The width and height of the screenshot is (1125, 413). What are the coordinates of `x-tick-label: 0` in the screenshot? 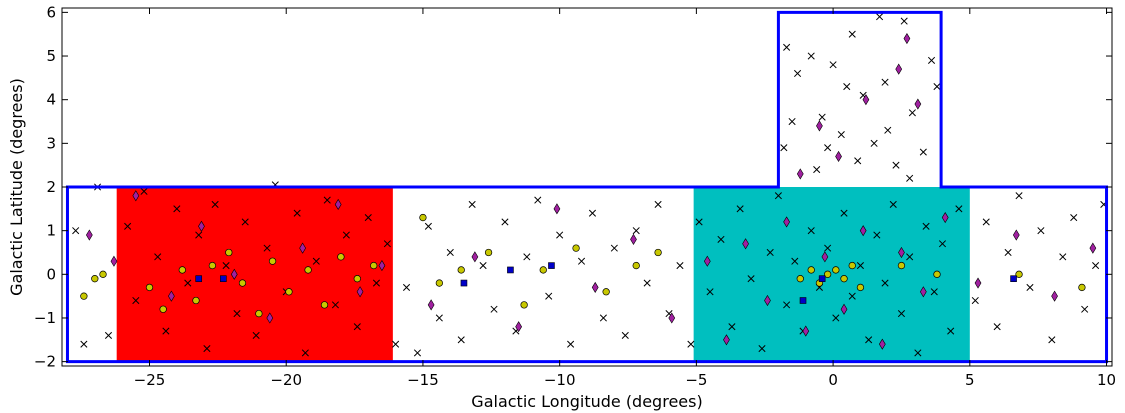 It's located at (833, 380).